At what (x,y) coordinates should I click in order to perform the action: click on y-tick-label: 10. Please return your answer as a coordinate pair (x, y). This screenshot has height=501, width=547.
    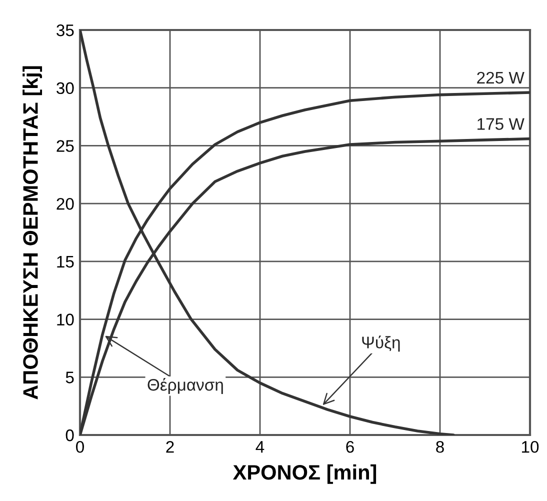
    Looking at the image, I should click on (65, 320).